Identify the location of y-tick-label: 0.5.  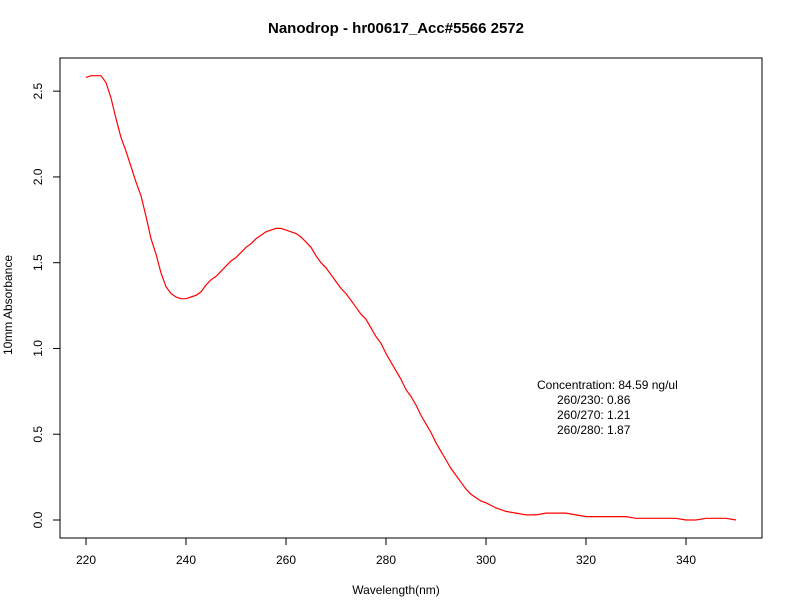
(38, 434).